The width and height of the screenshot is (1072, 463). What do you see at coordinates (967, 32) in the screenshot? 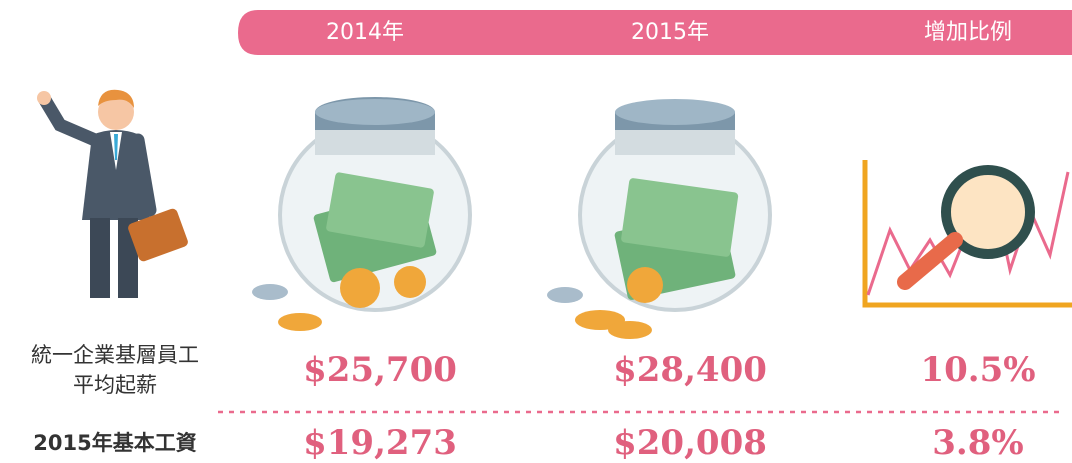
I see `column-header: 增加比例` at bounding box center [967, 32].